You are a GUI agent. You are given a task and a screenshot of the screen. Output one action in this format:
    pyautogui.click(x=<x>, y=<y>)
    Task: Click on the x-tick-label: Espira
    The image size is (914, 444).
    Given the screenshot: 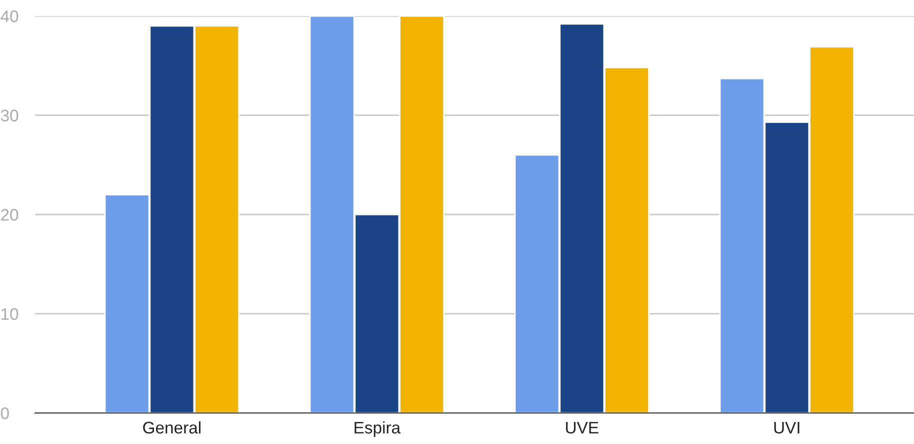 What is the action you would take?
    pyautogui.click(x=377, y=429)
    